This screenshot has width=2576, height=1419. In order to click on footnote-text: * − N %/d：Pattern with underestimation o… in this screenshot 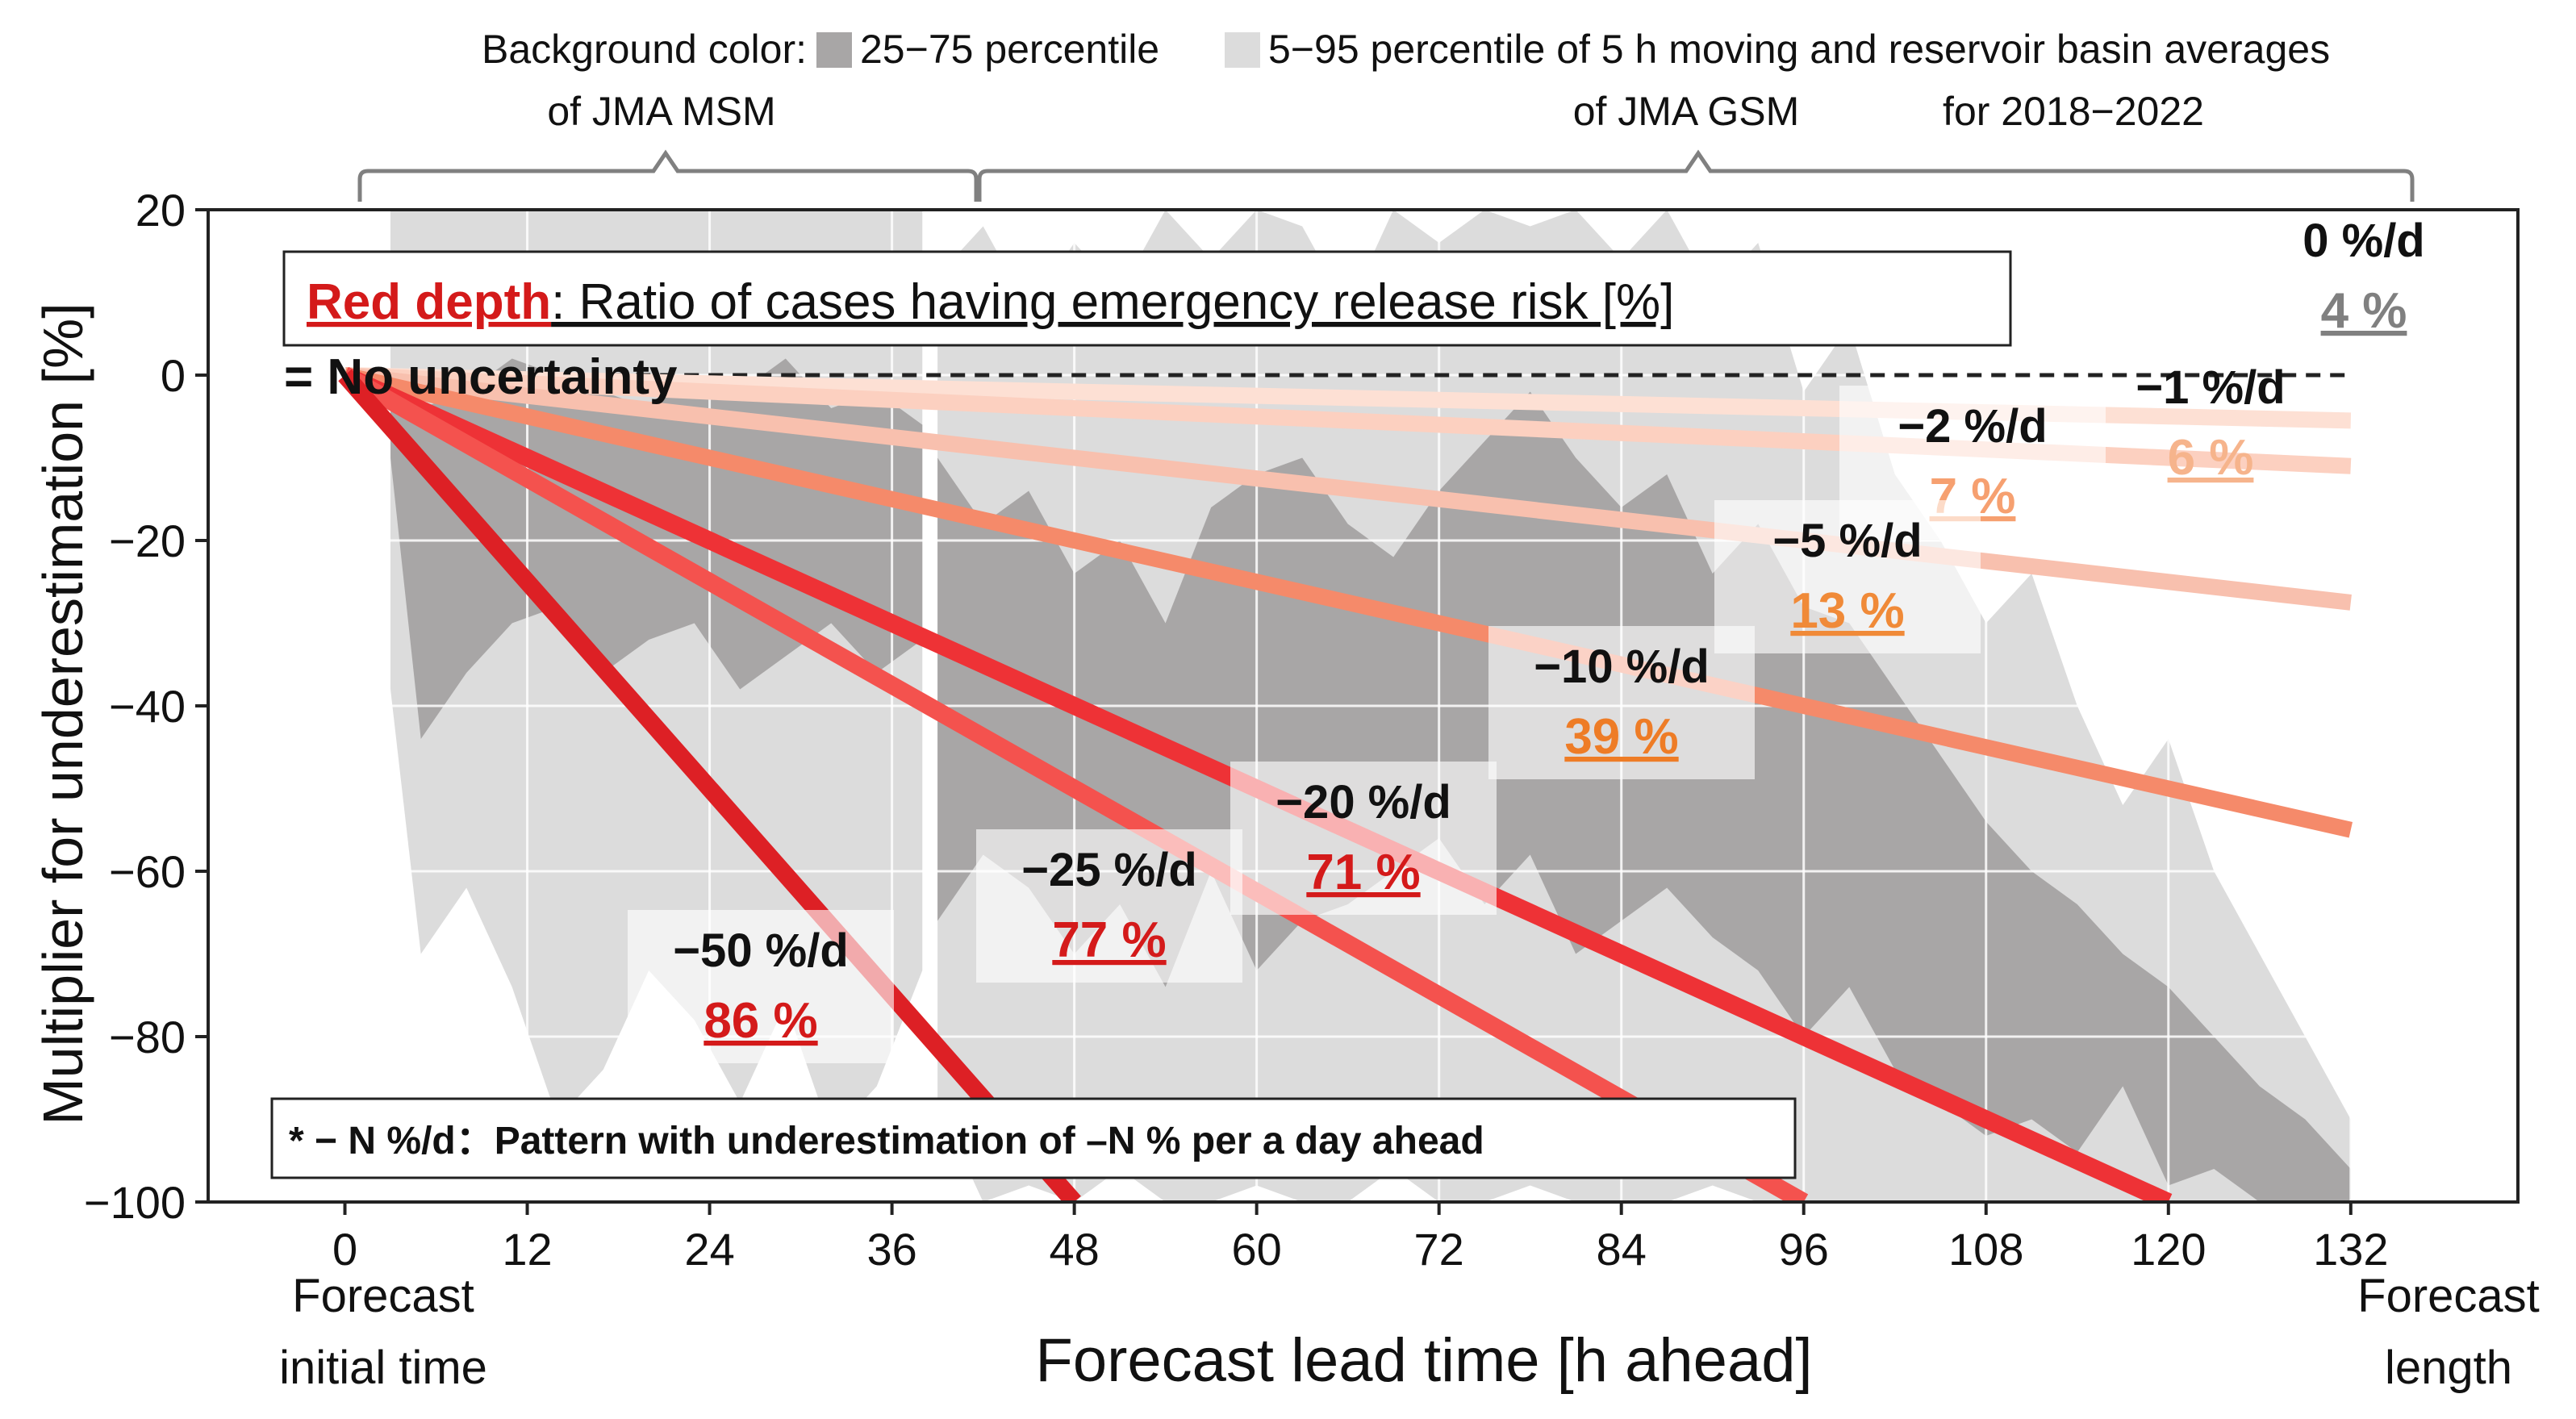, I will do `click(887, 1141)`.